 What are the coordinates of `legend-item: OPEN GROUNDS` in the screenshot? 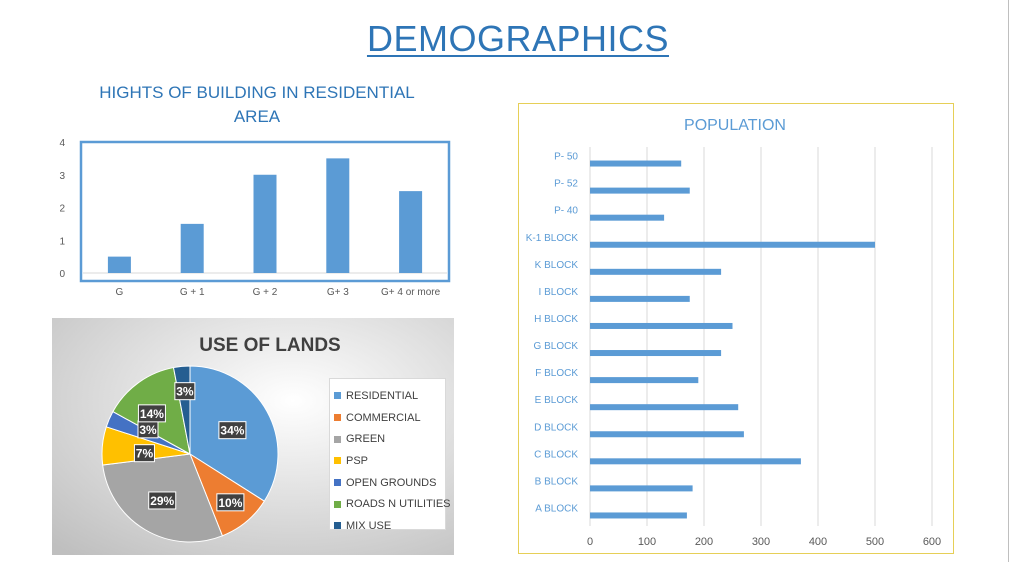 It's located at (389, 483).